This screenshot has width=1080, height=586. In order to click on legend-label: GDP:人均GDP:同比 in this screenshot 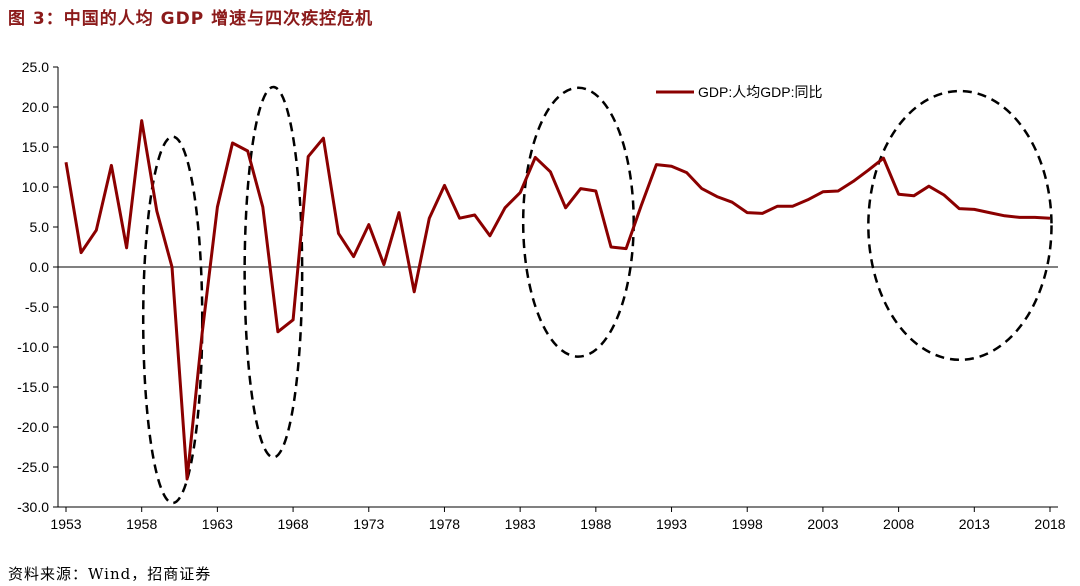, I will do `click(760, 92)`.